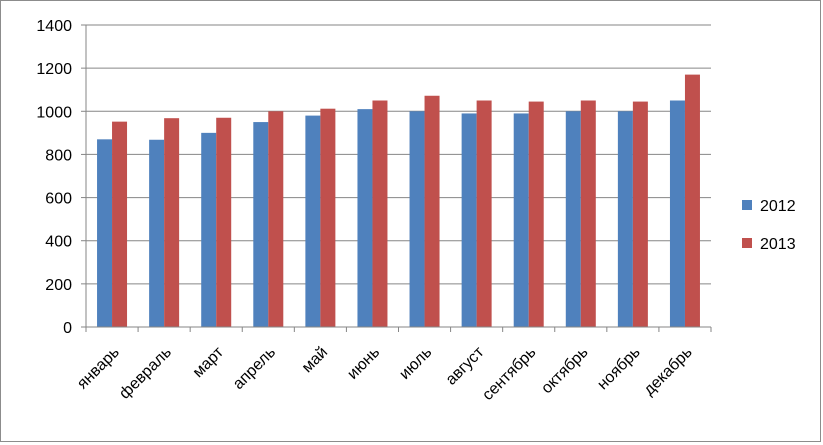  Describe the element at coordinates (415, 363) in the screenshot. I see `x-tick-label: июль` at that location.